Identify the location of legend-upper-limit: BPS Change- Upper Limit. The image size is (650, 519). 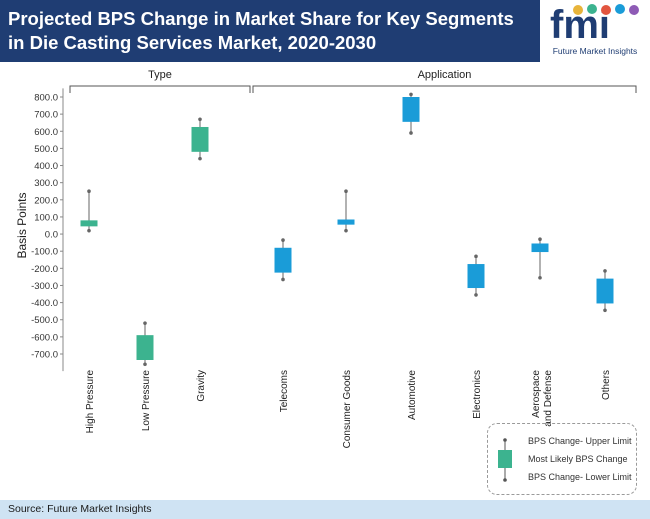
(580, 441).